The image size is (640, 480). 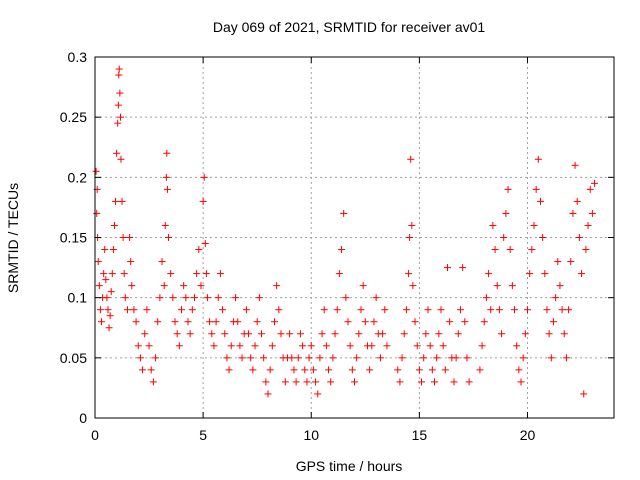 I want to click on y-tick-label: 0.25, so click(x=73, y=117).